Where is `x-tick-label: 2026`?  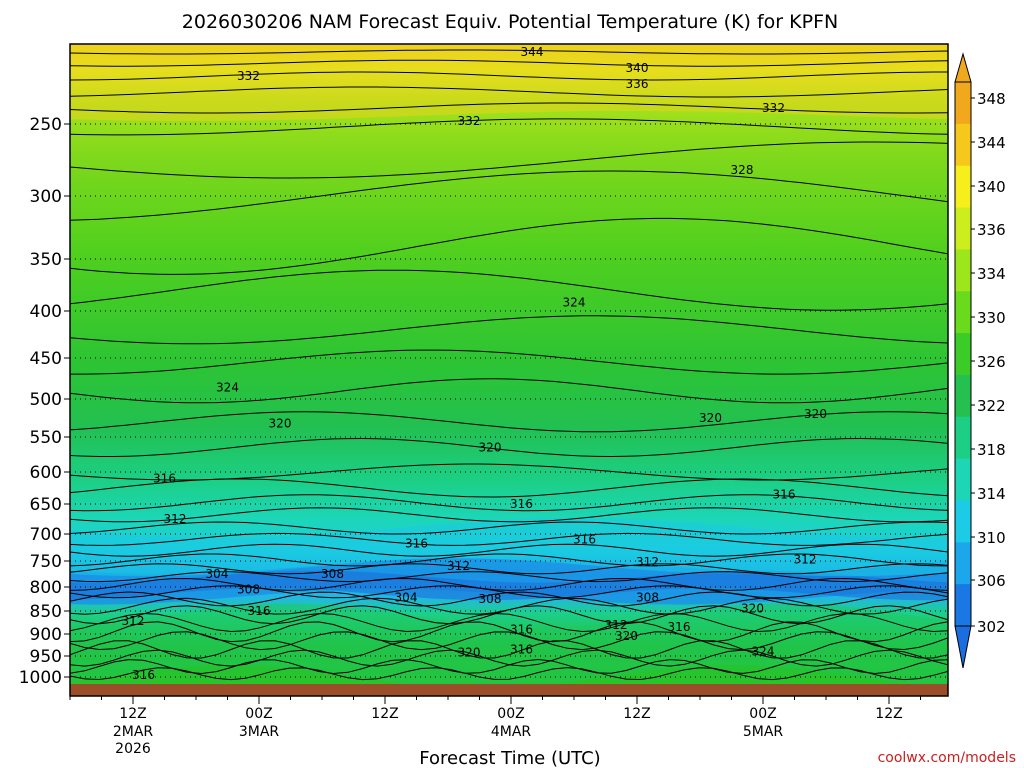 x-tick-label: 2026 is located at coordinates (133, 749).